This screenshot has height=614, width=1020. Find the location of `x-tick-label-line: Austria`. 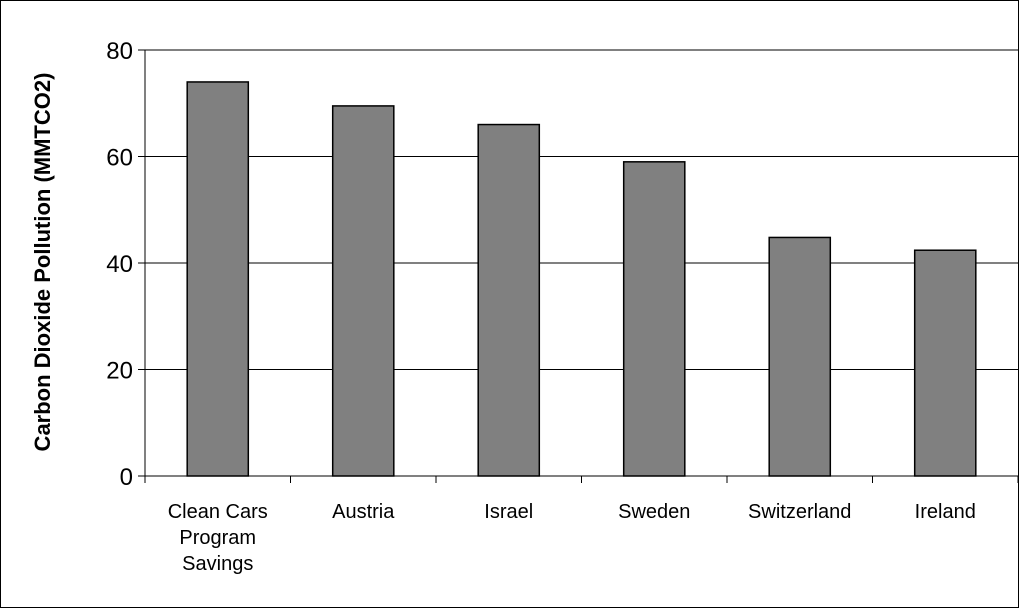

x-tick-label-line: Austria is located at coordinates (363, 512).